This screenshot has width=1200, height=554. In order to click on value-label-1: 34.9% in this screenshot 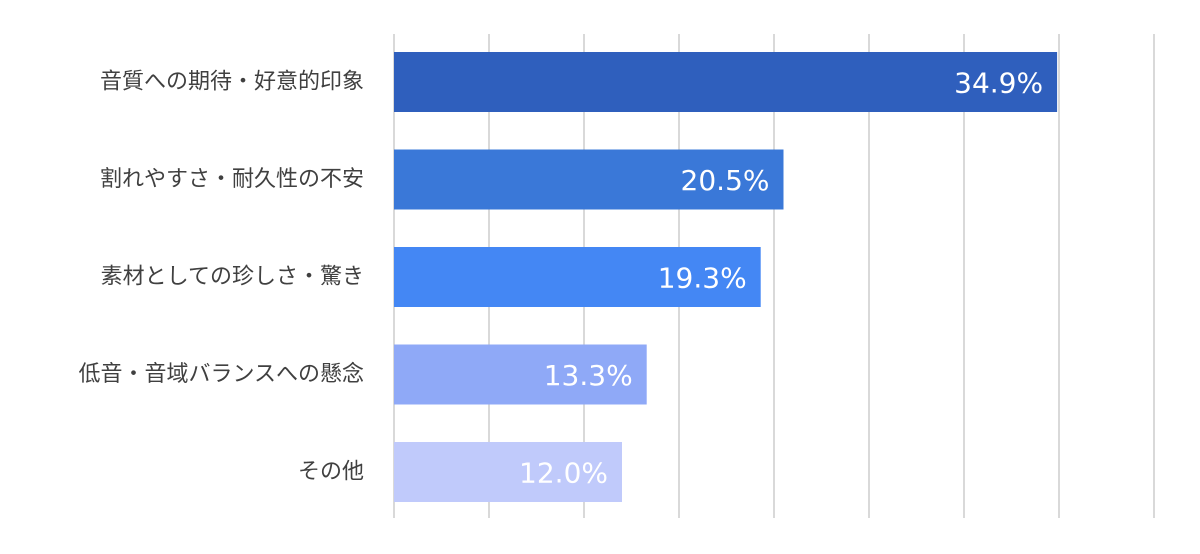, I will do `click(998, 83)`.